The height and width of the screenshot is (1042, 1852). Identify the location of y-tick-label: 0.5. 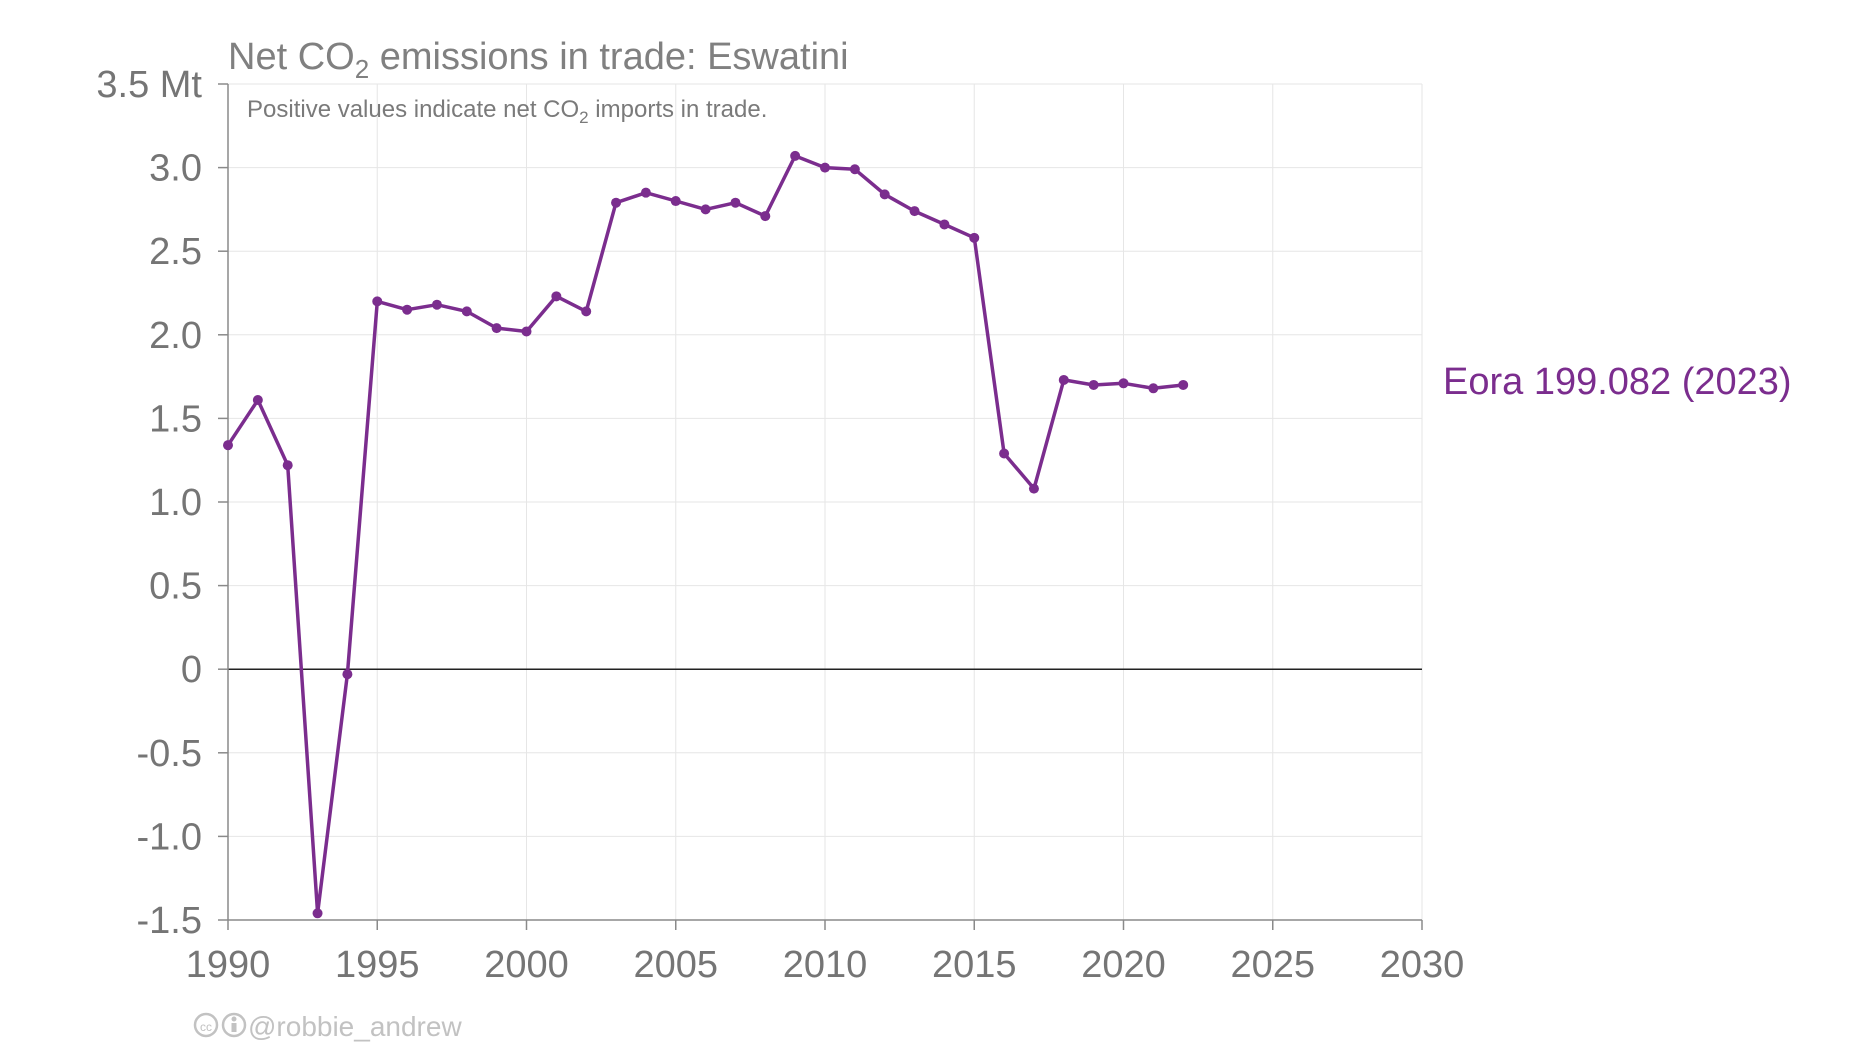
(175, 587).